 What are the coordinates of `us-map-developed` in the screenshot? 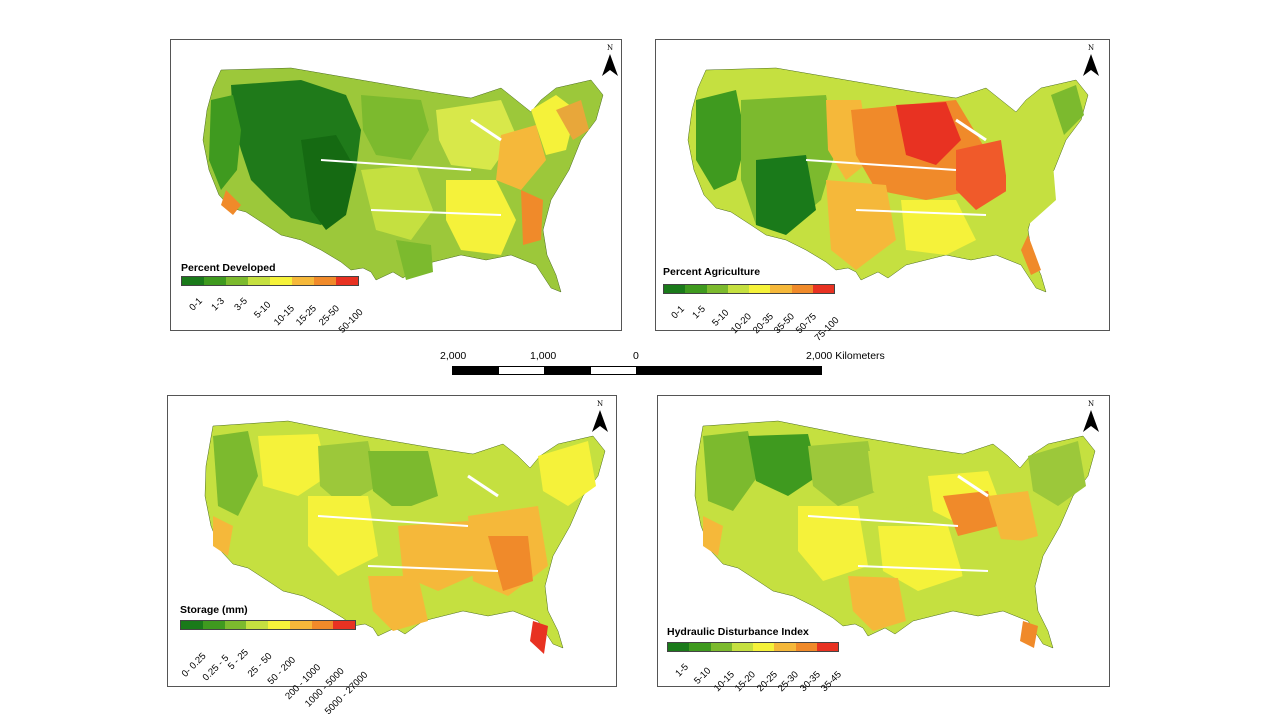 It's located at (403, 180).